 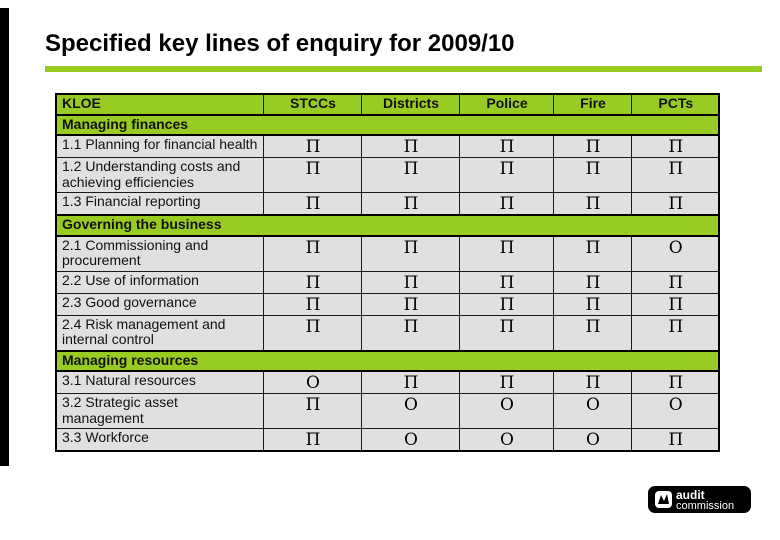 What do you see at coordinates (159, 382) in the screenshot?
I see `kloe-label: 3.1 Natural resources` at bounding box center [159, 382].